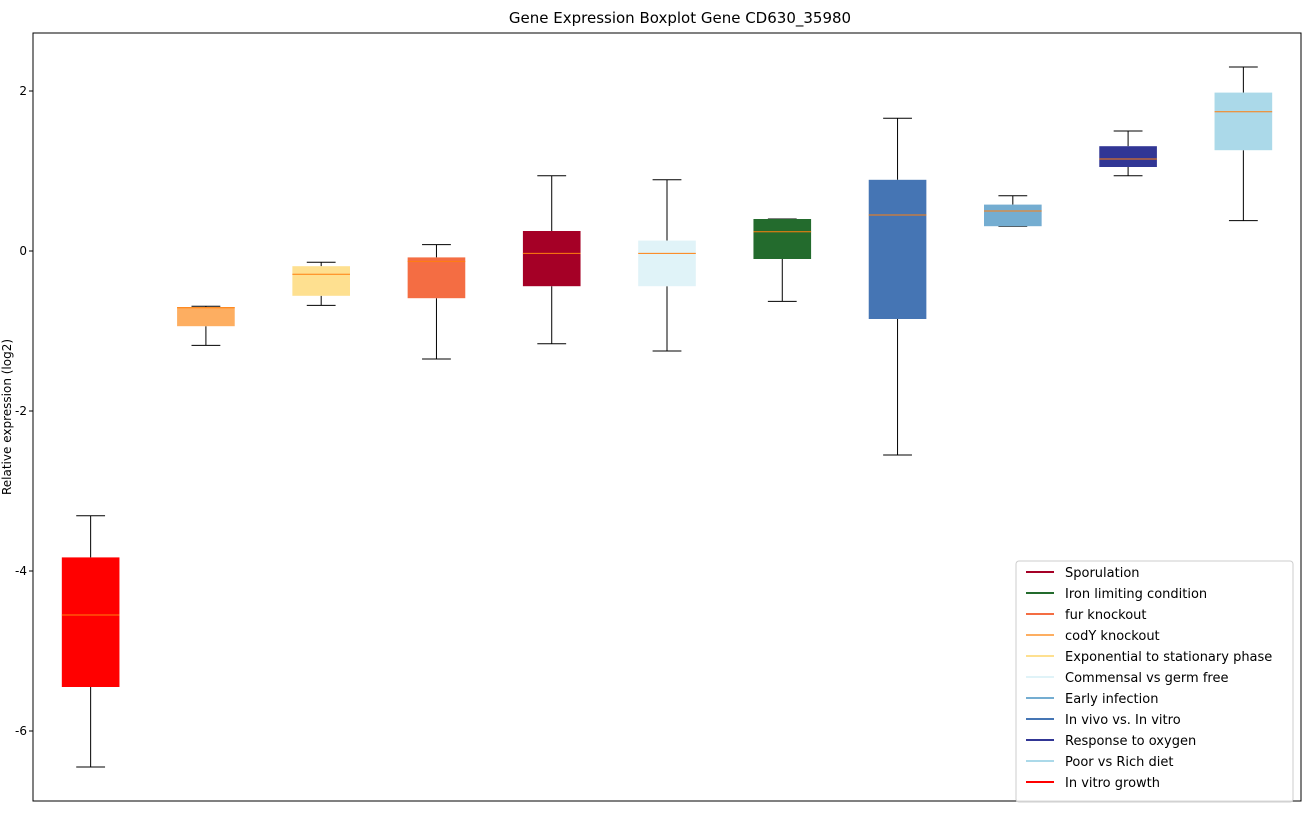 This screenshot has width=1309, height=816. I want to click on box-sporulation, so click(551, 260).